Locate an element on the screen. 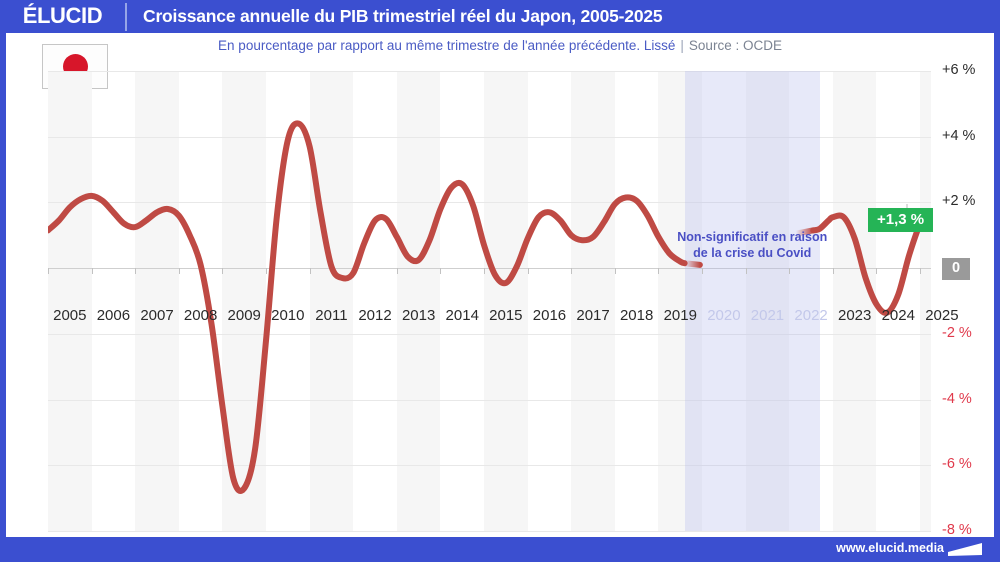 The image size is (1000, 562). y-axis-label: +2 % is located at coordinates (959, 201).